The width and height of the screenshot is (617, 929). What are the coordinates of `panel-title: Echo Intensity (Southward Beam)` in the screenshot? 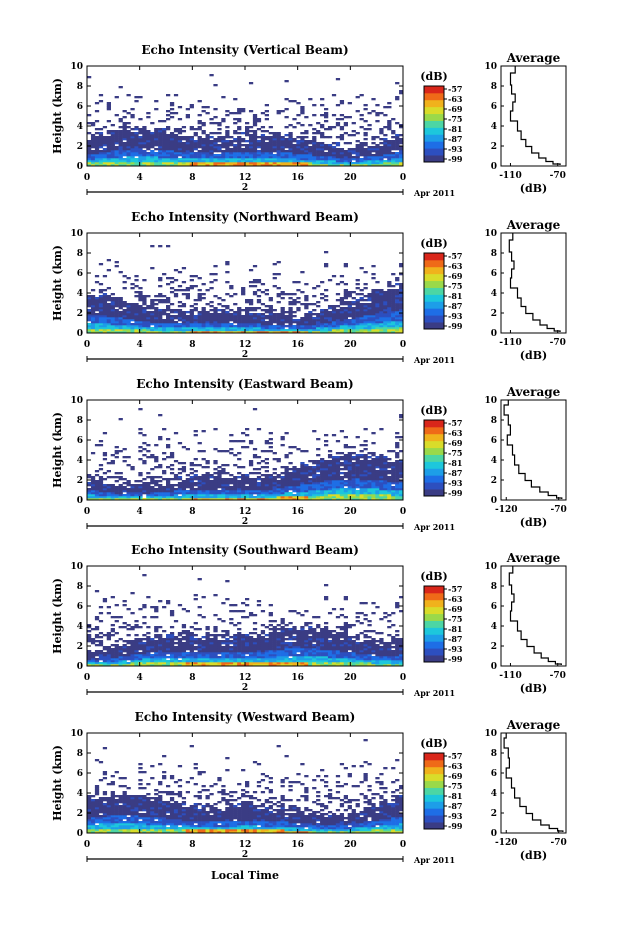 It's located at (245, 550).